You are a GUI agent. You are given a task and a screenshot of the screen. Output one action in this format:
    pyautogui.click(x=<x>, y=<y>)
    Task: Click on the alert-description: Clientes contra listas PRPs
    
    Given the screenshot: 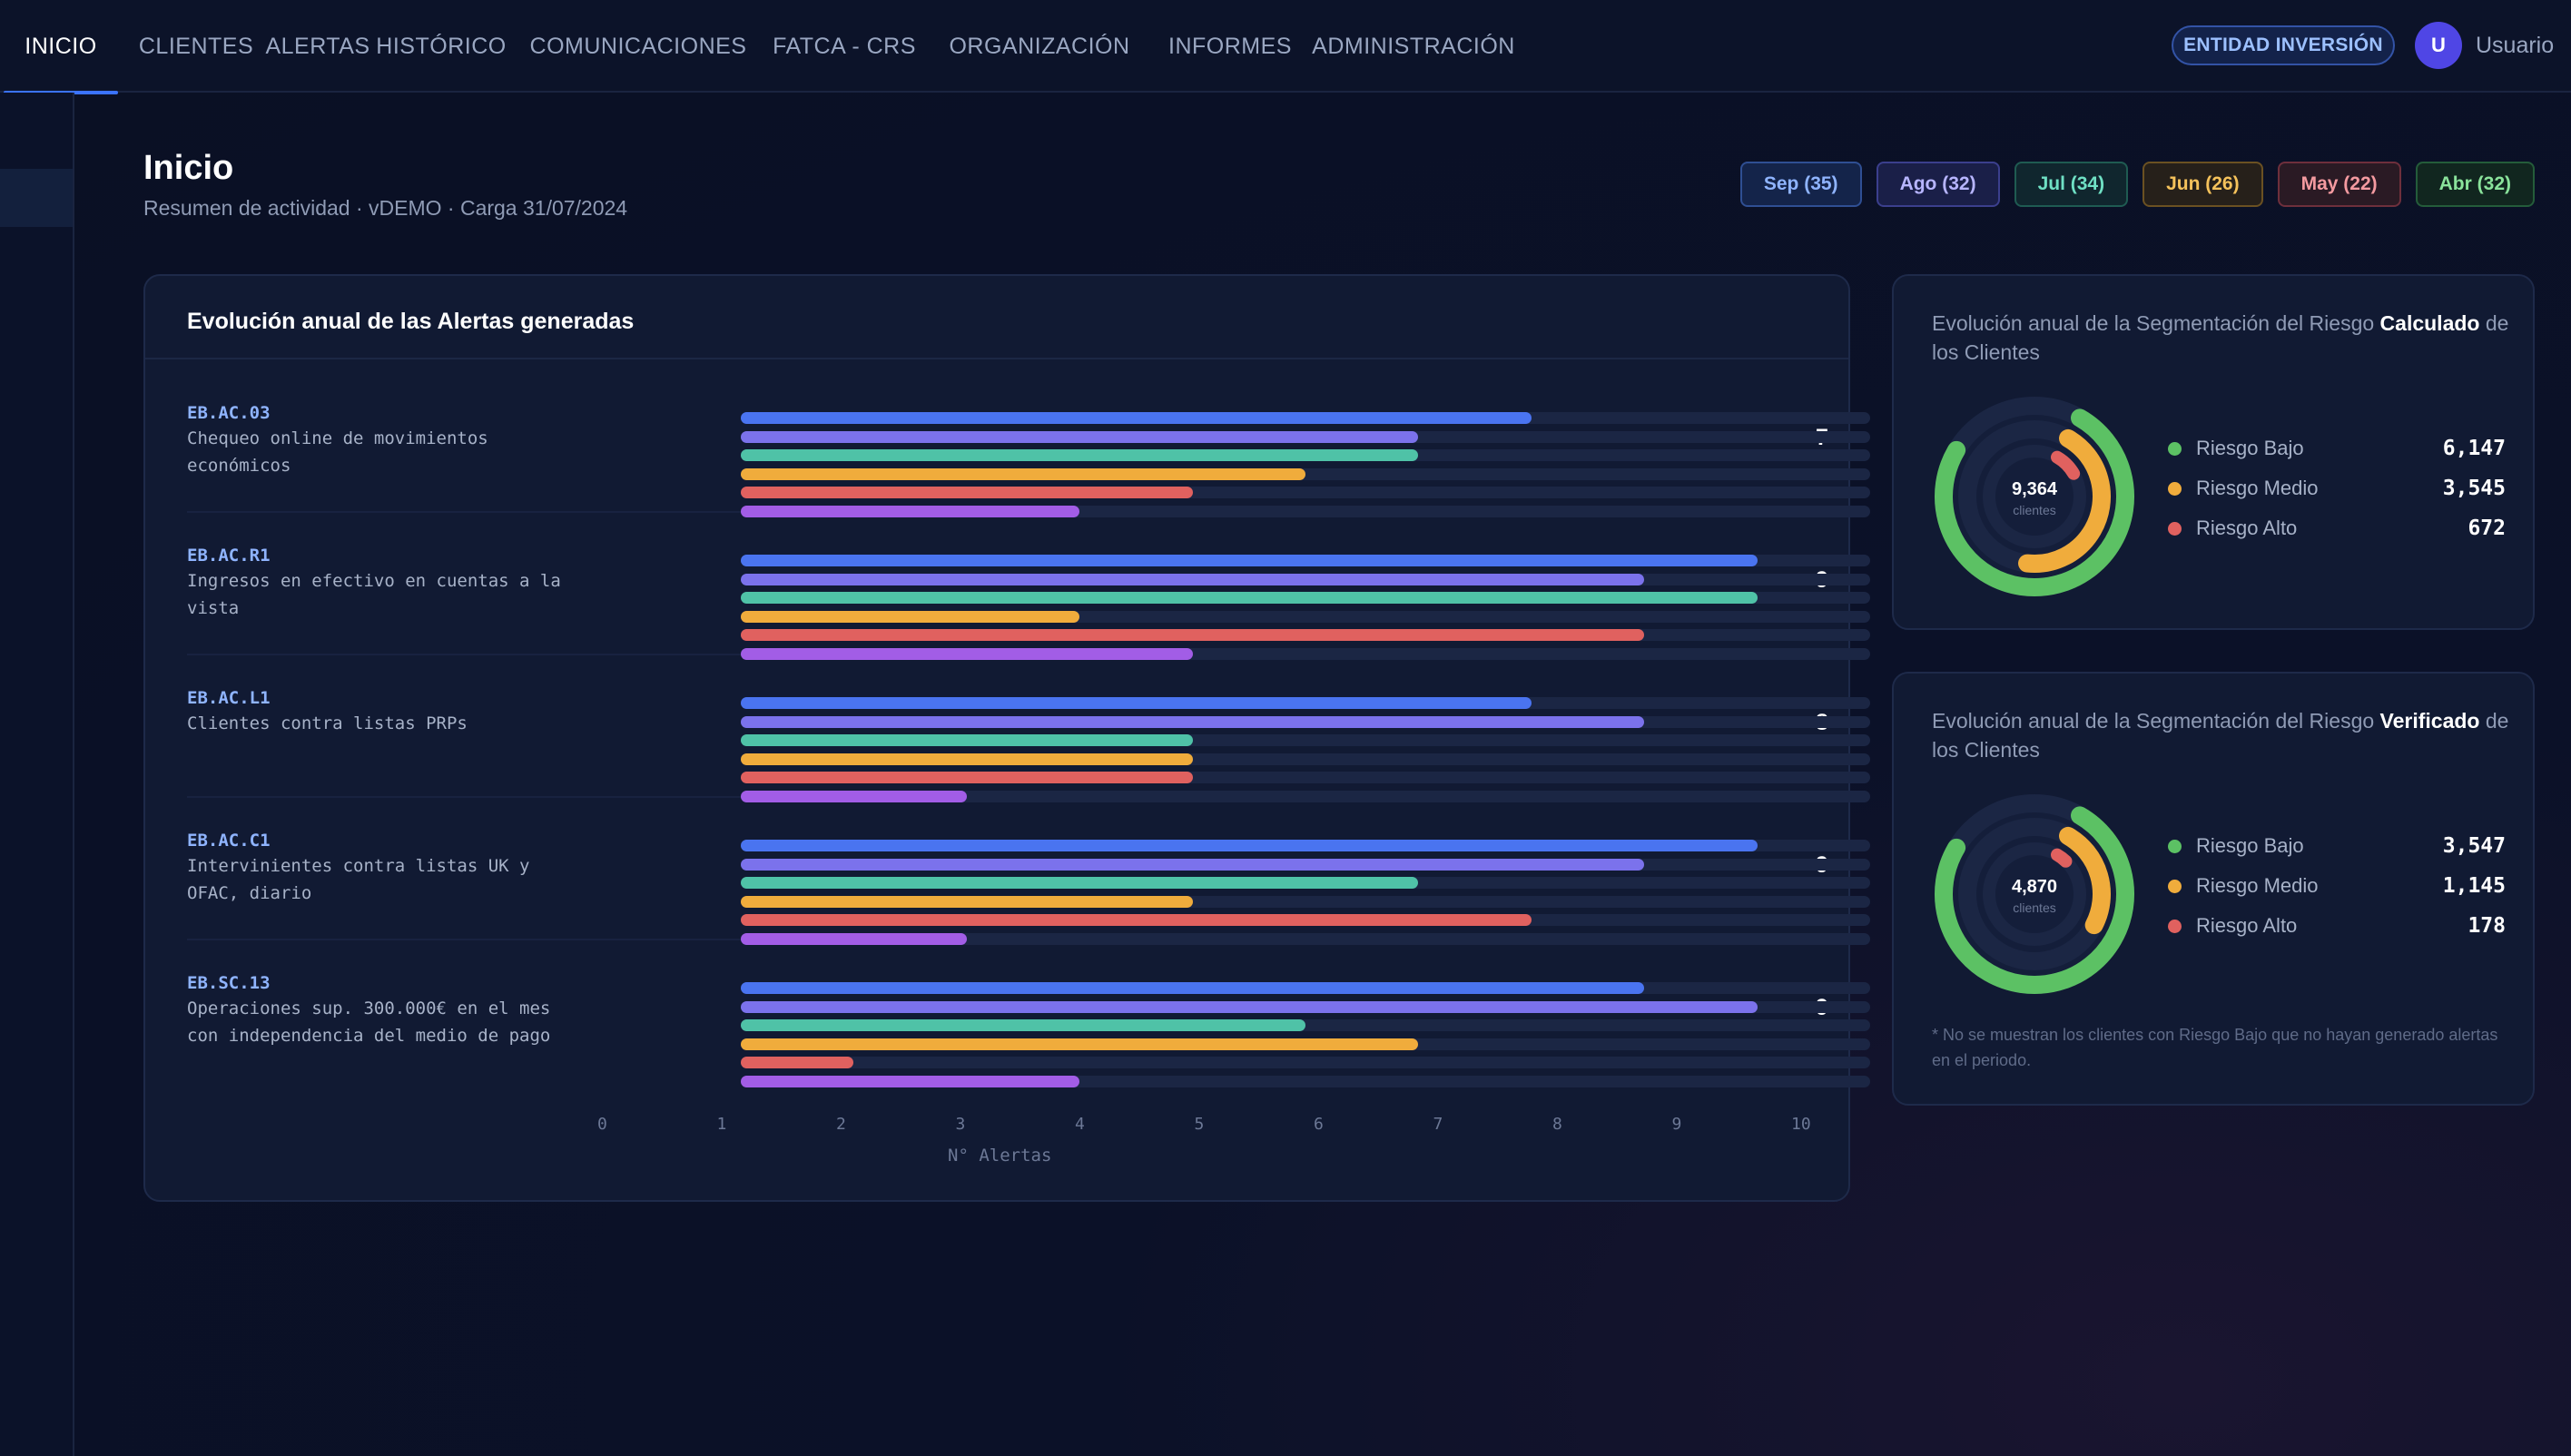 What is the action you would take?
    pyautogui.click(x=327, y=723)
    